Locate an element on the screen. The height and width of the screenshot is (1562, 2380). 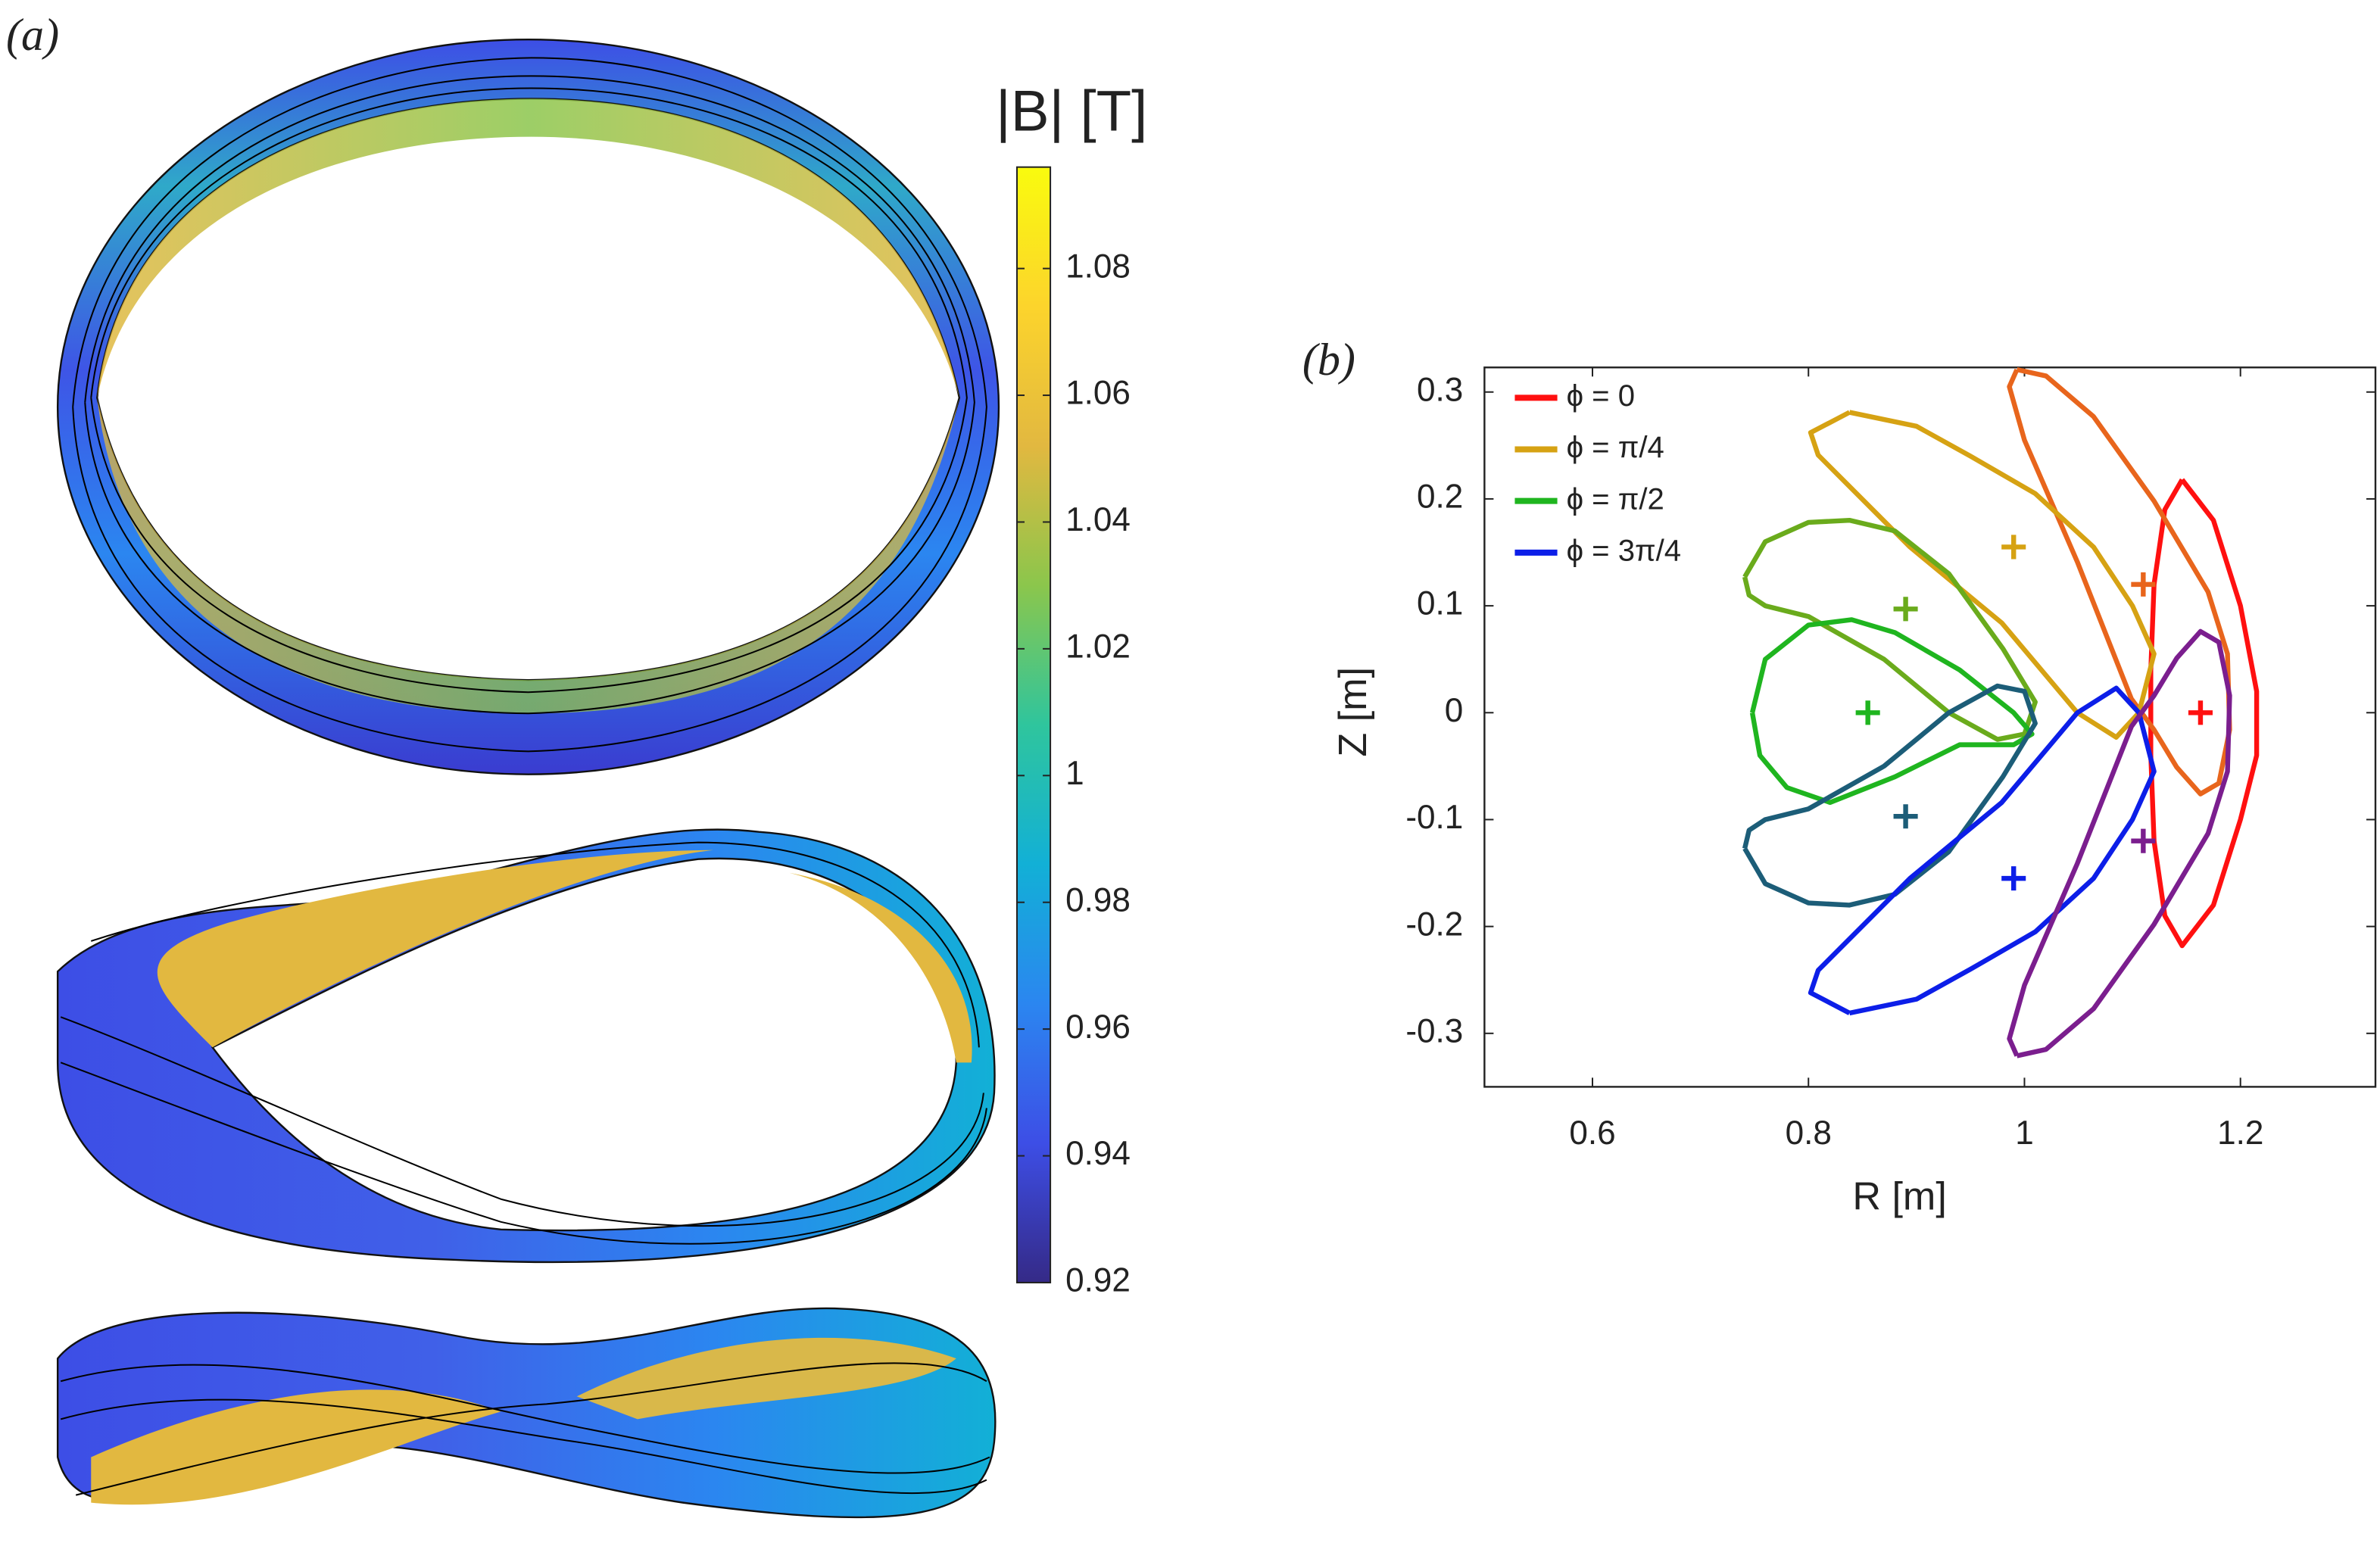
y-tick-label: -0.2 is located at coordinates (1434, 924).